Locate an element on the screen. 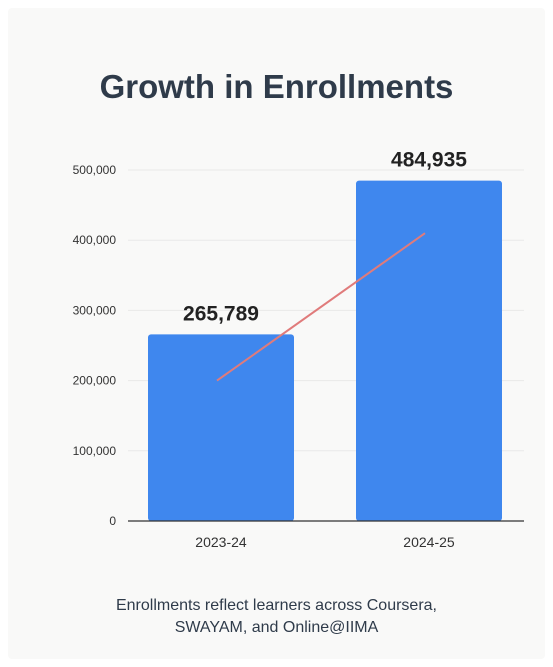 The width and height of the screenshot is (553, 667). y-tick-label: 500,000 is located at coordinates (95, 170).